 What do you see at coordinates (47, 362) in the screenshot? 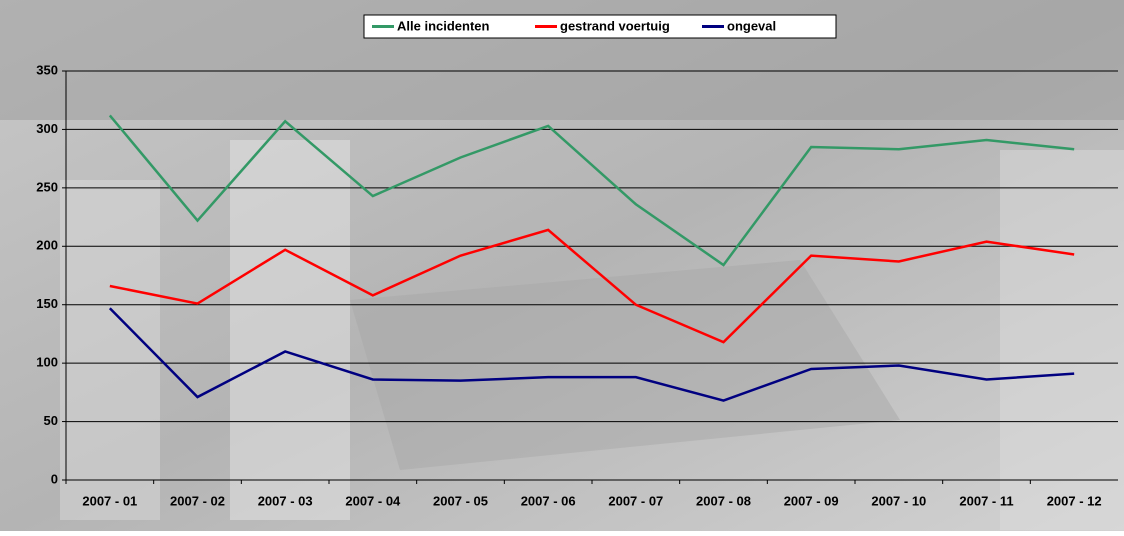
I see `y-tick-label: 100` at bounding box center [47, 362].